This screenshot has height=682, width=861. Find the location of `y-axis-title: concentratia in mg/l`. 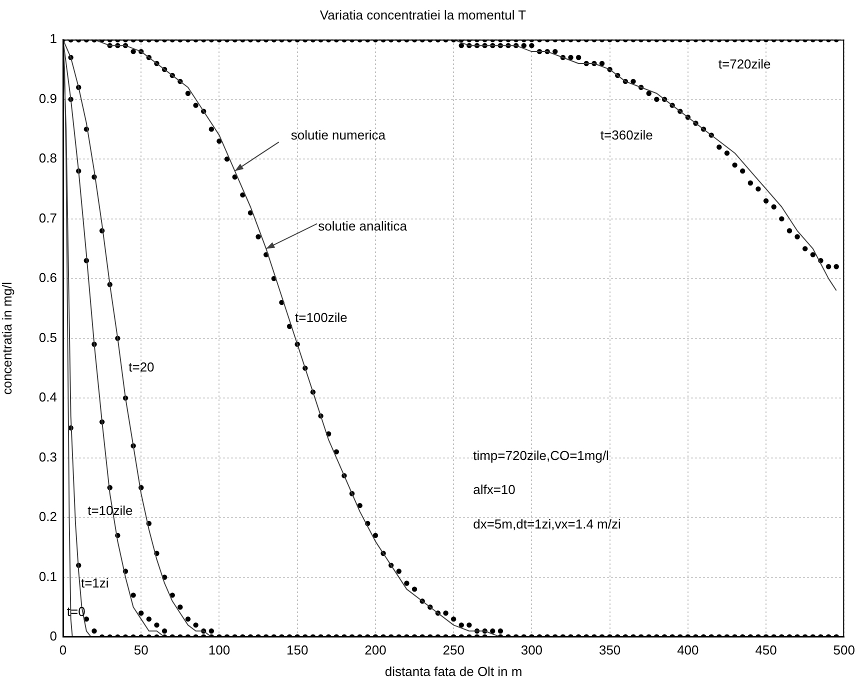

y-axis-title: concentratia in mg/l is located at coordinates (7, 338).